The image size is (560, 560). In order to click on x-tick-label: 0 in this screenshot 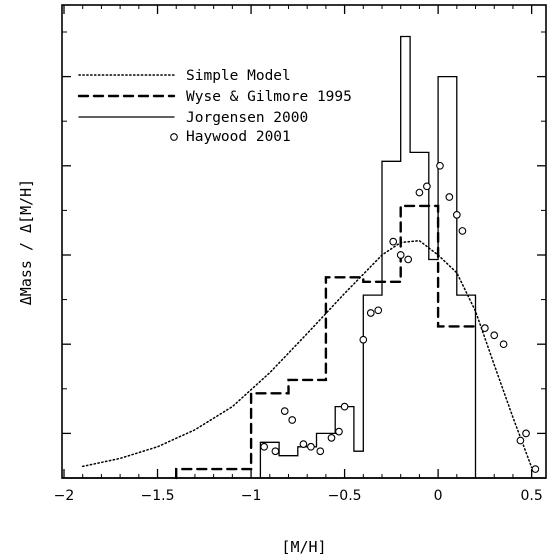, I will do `click(438, 496)`.